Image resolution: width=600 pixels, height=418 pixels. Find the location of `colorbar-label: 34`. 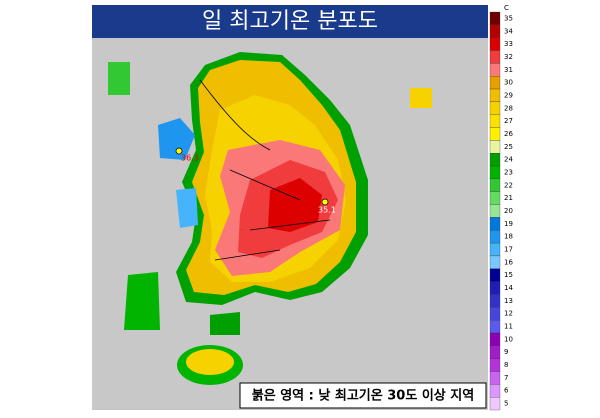

colorbar-label: 34 is located at coordinates (508, 31).